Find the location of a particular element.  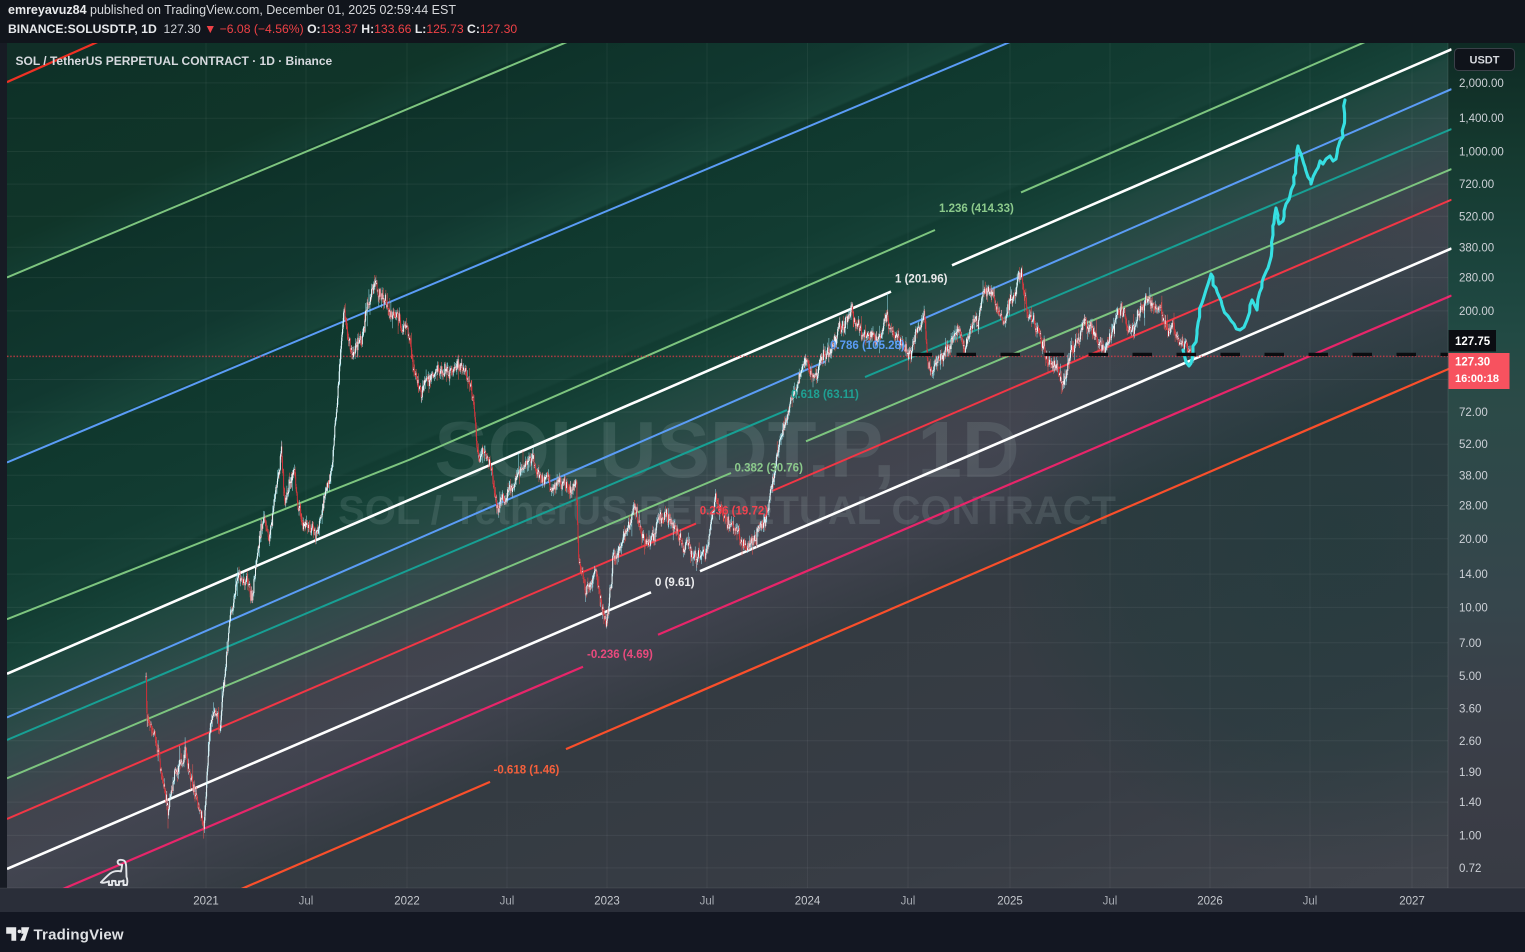

svg-text: 520.00 is located at coordinates (1476, 217).